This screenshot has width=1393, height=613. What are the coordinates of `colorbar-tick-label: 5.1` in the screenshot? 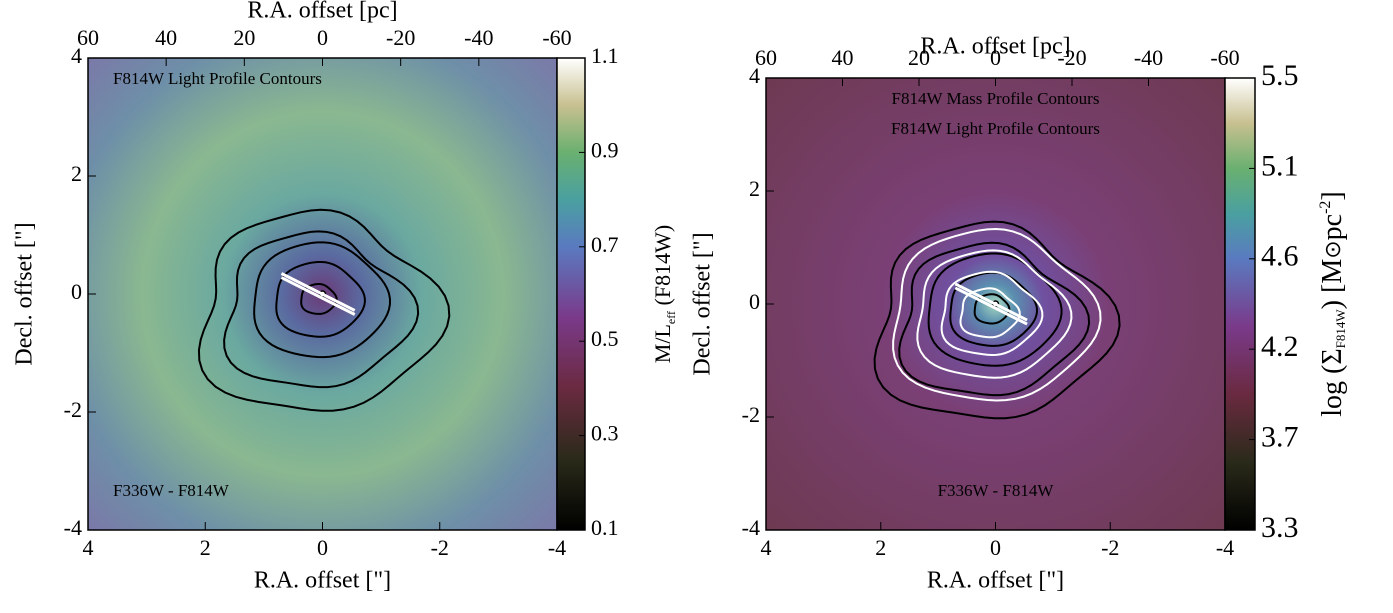 It's located at (1280, 165).